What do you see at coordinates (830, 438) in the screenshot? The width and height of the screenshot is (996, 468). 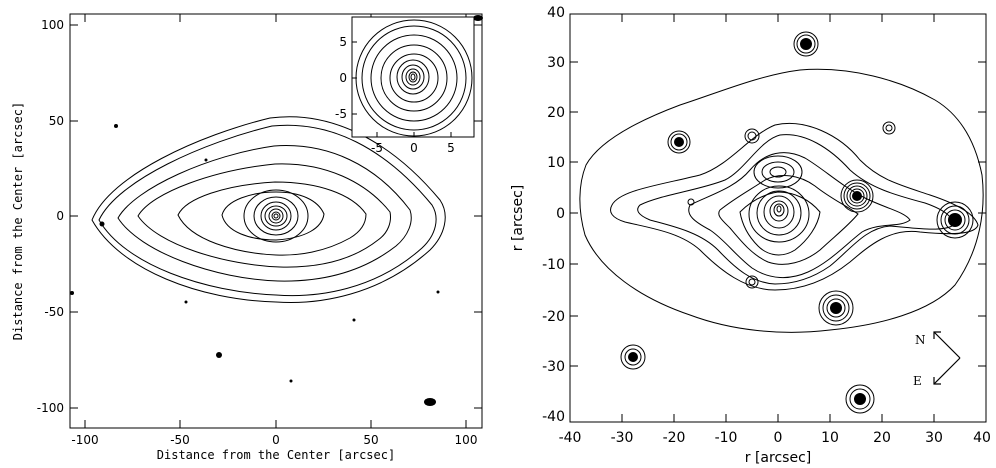 I see `right-xtick: 10` at bounding box center [830, 438].